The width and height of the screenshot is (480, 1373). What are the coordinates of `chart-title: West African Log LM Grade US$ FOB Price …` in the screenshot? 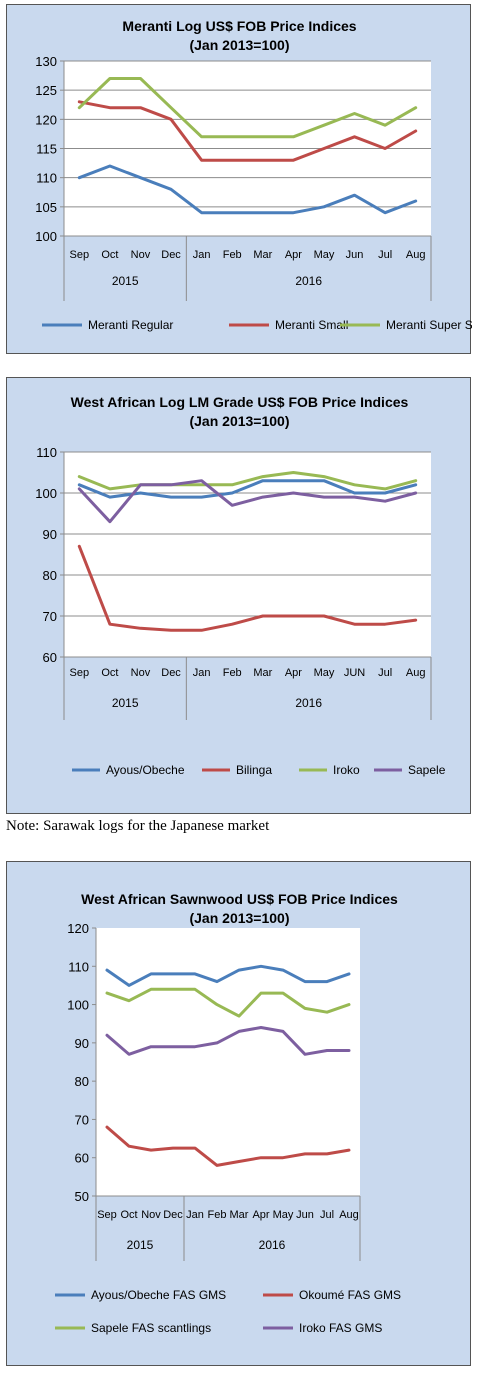 It's located at (240, 402).